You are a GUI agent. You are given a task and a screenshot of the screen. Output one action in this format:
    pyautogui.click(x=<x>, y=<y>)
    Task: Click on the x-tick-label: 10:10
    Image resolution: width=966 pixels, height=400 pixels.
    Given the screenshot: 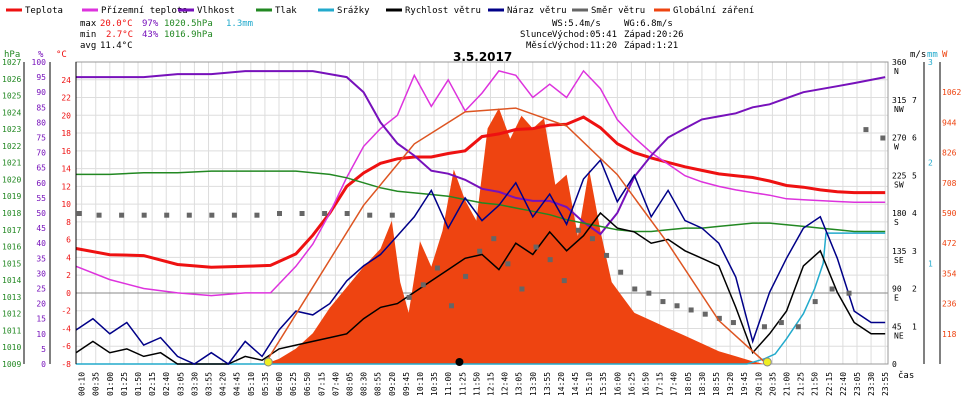 What is the action you would take?
    pyautogui.click(x=420, y=384)
    